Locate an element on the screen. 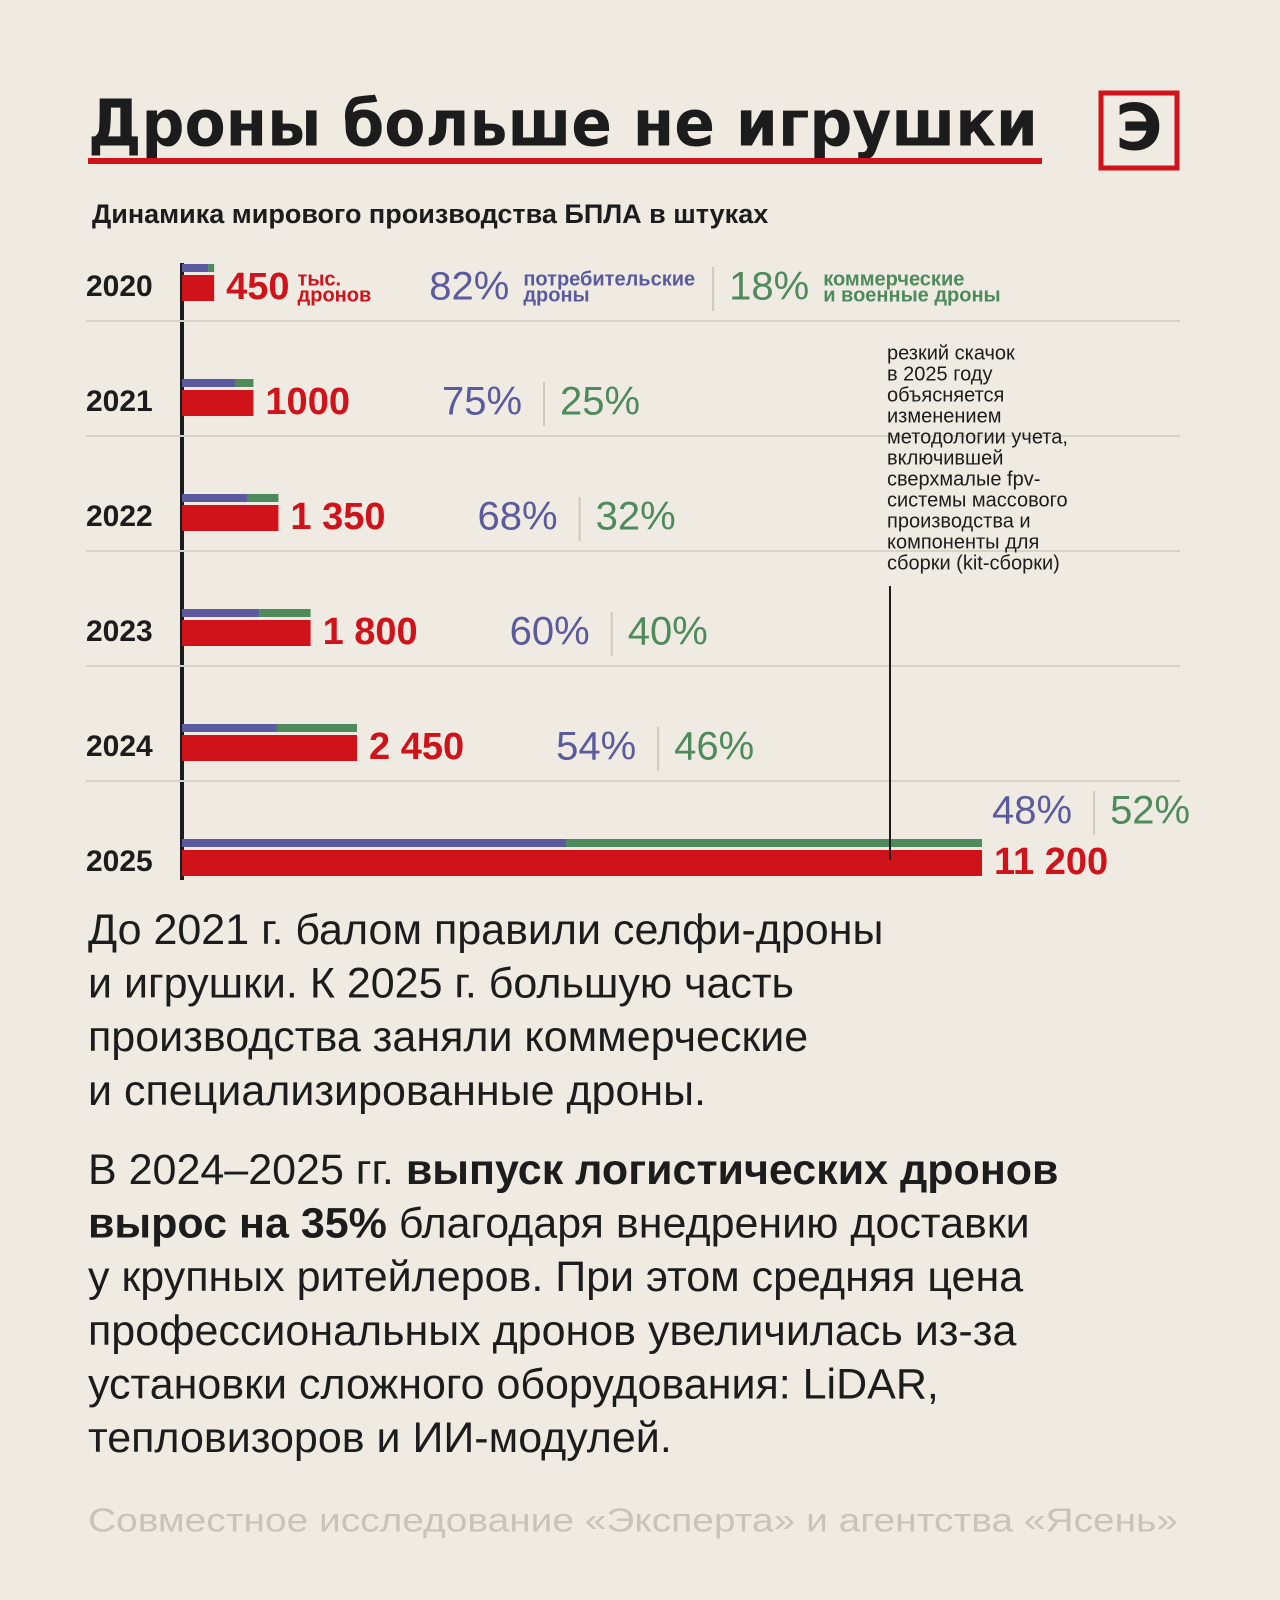  legend-label: дроны is located at coordinates (556, 295).